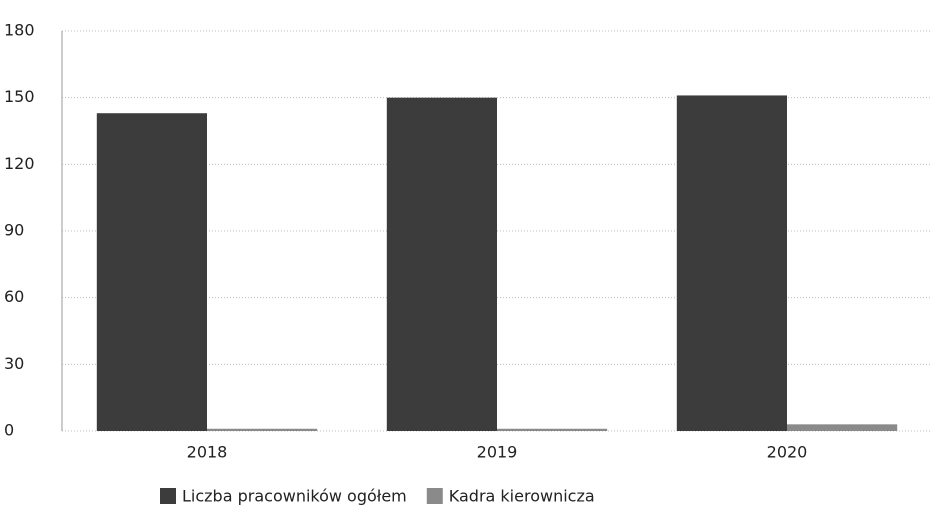 Image resolution: width=941 pixels, height=513 pixels. Describe the element at coordinates (14, 230) in the screenshot. I see `y-tick-label: 90` at that location.